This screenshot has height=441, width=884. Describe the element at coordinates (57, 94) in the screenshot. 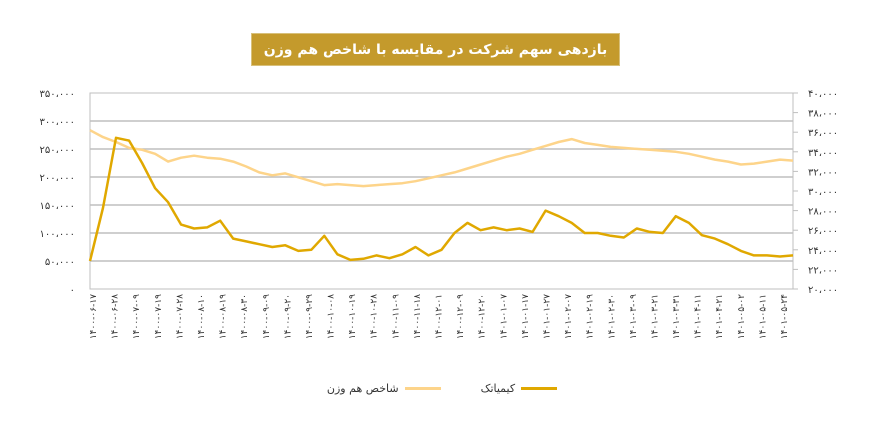

I see `left-tick-label: ۳۵۰،۰۰۰` at that location.